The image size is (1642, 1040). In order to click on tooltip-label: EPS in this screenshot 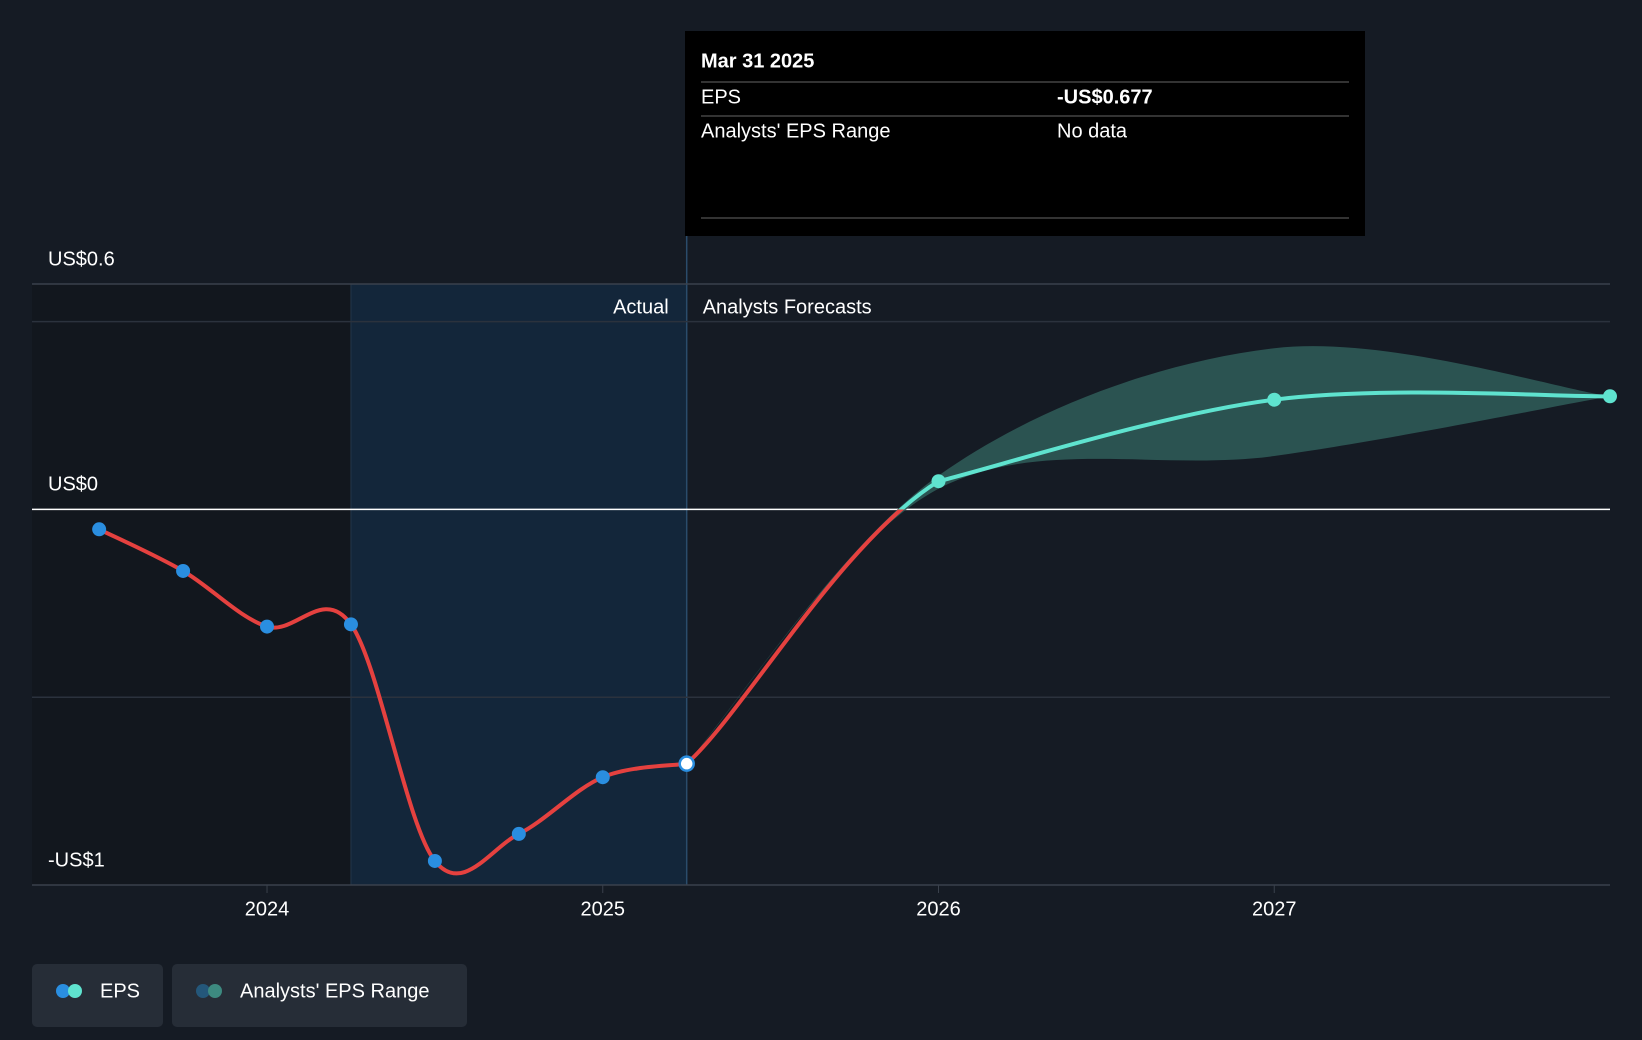, I will do `click(721, 97)`.